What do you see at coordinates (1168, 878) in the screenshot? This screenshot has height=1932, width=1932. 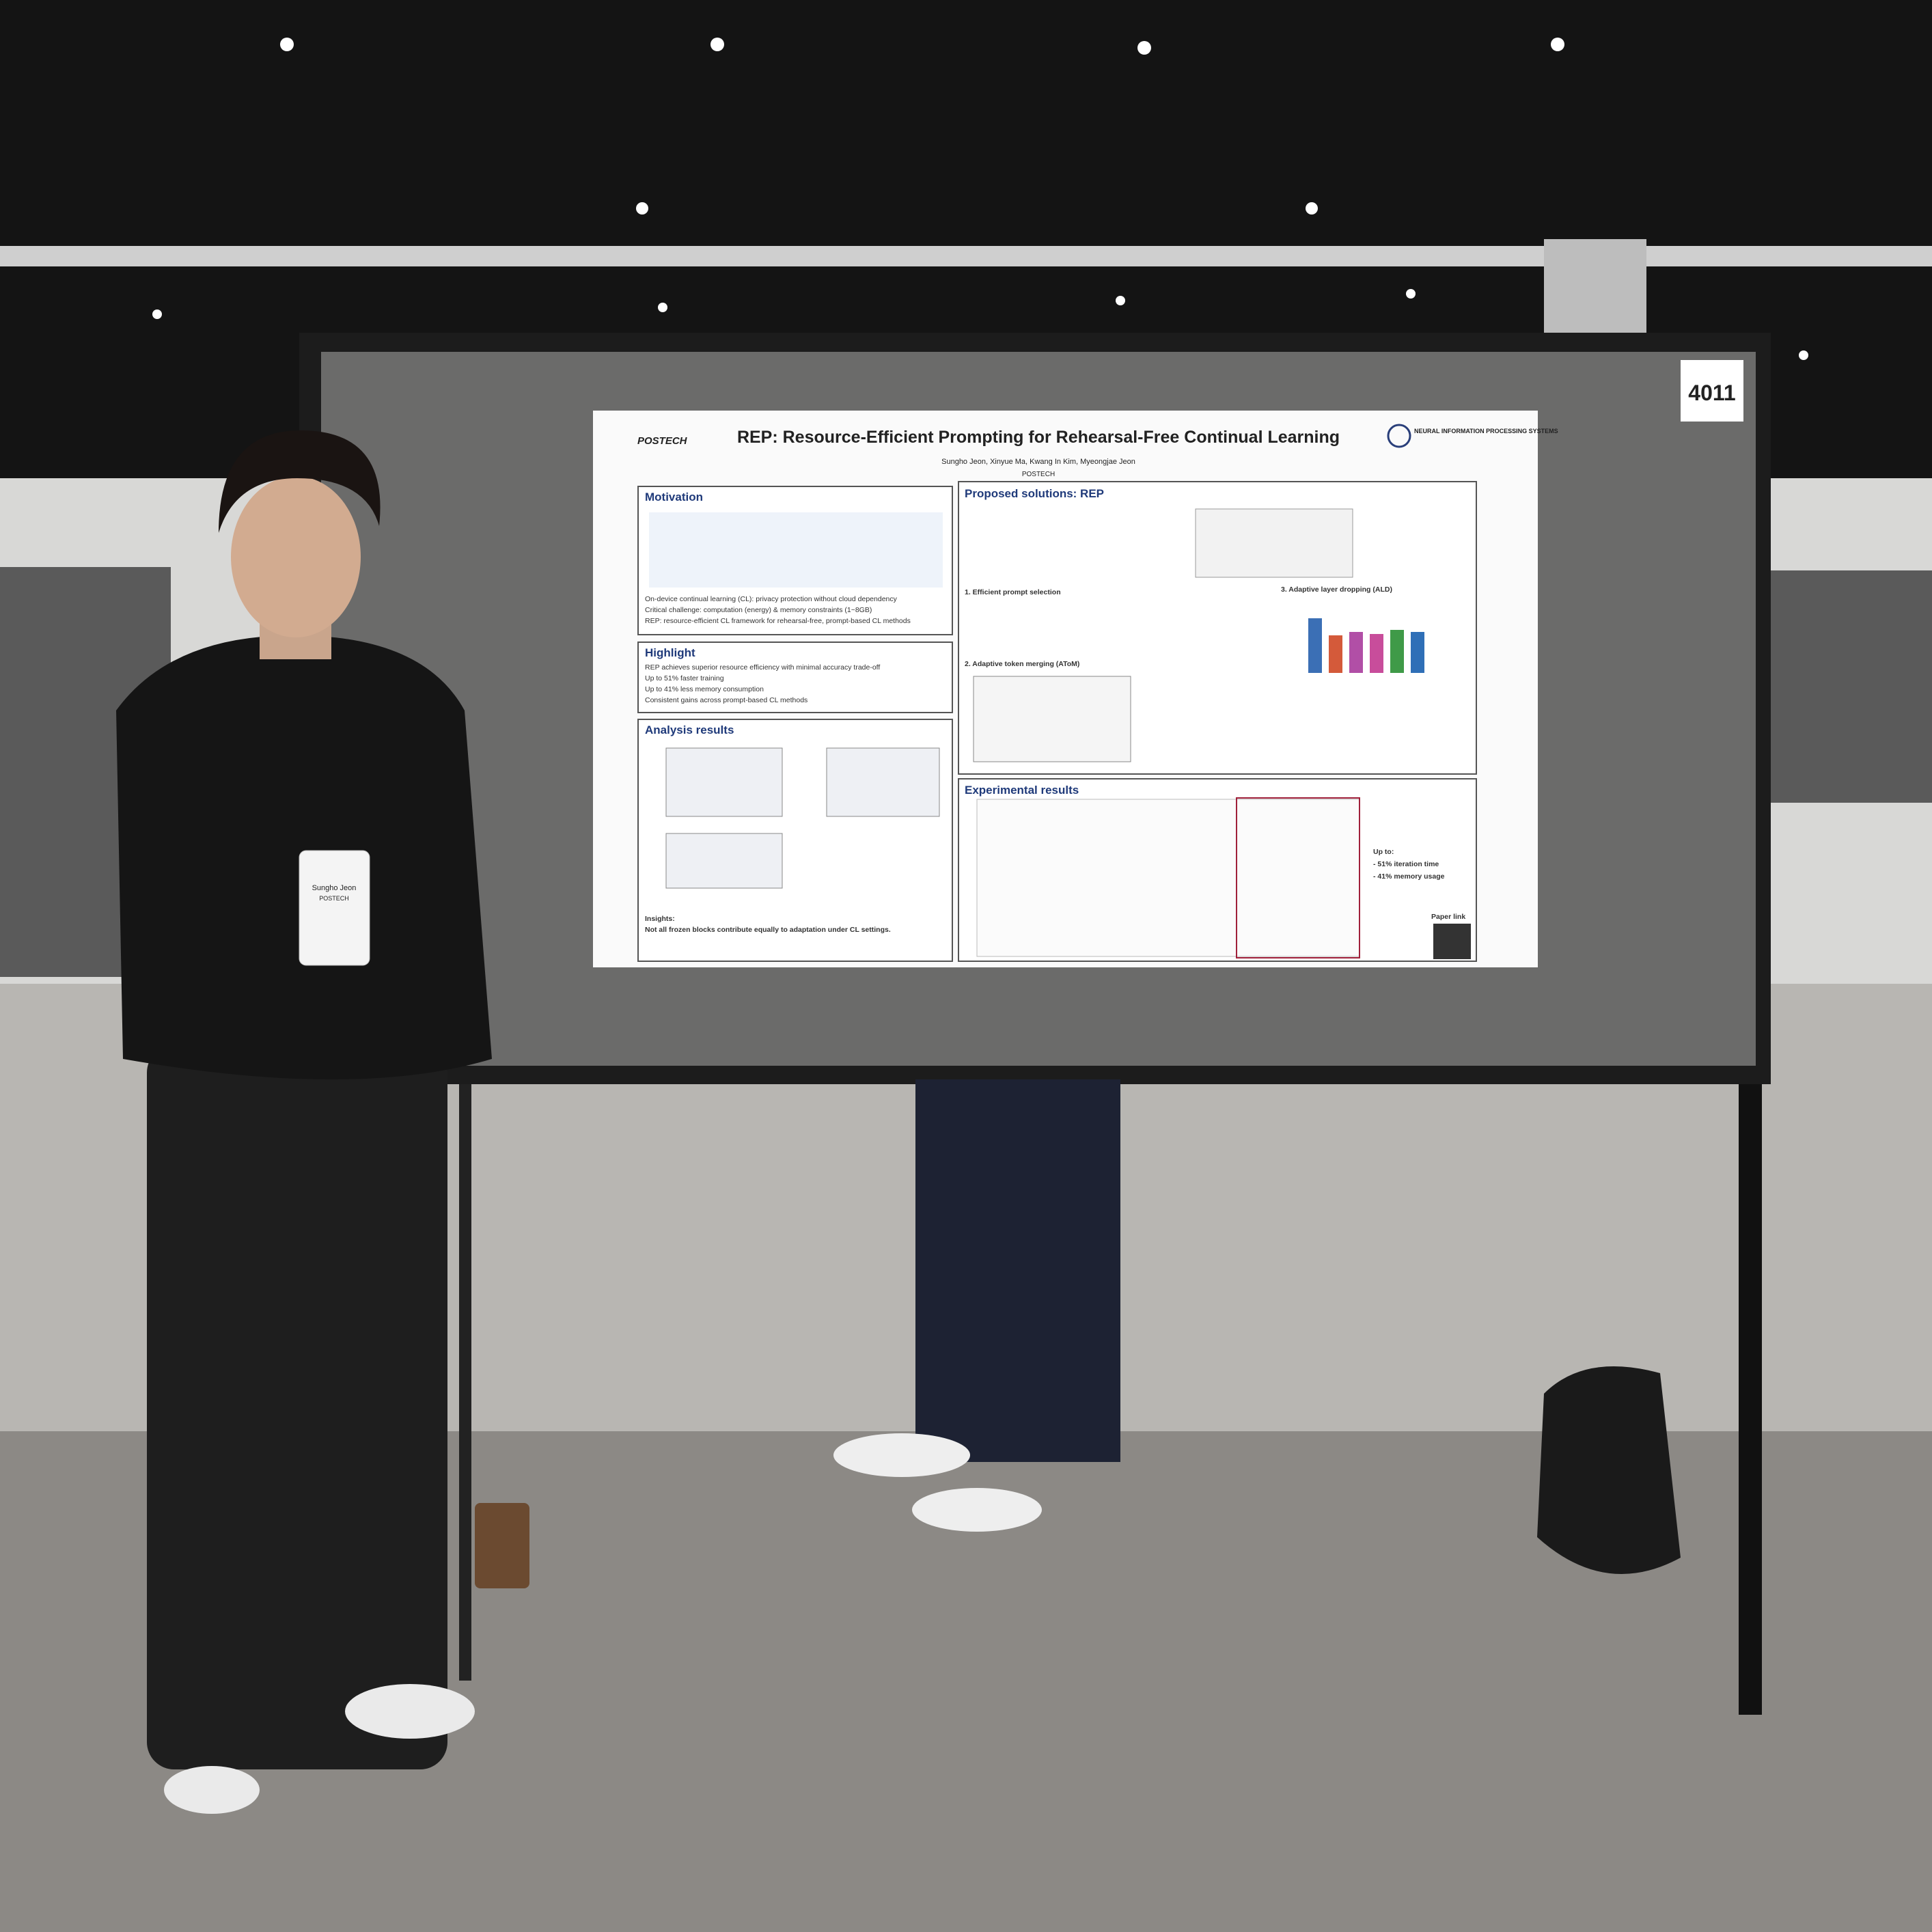 I see `results-table` at bounding box center [1168, 878].